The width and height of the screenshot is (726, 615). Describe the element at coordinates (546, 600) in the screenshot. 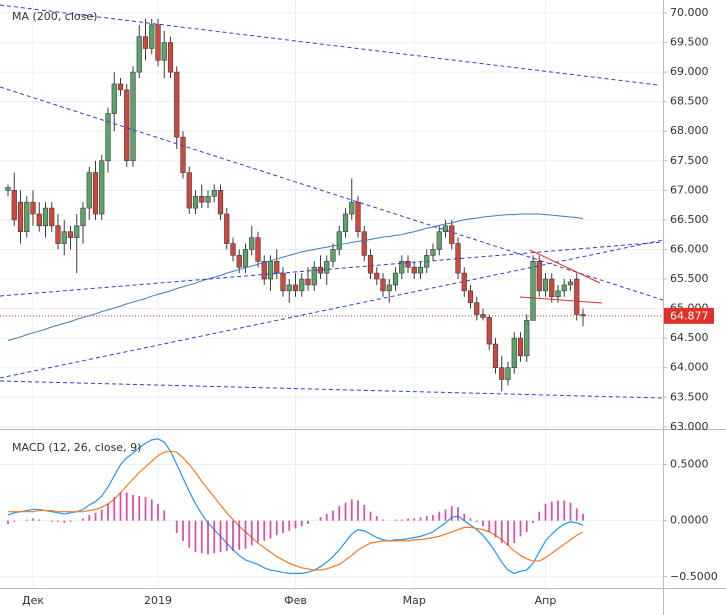

I see `x-tick-label: Апр` at that location.